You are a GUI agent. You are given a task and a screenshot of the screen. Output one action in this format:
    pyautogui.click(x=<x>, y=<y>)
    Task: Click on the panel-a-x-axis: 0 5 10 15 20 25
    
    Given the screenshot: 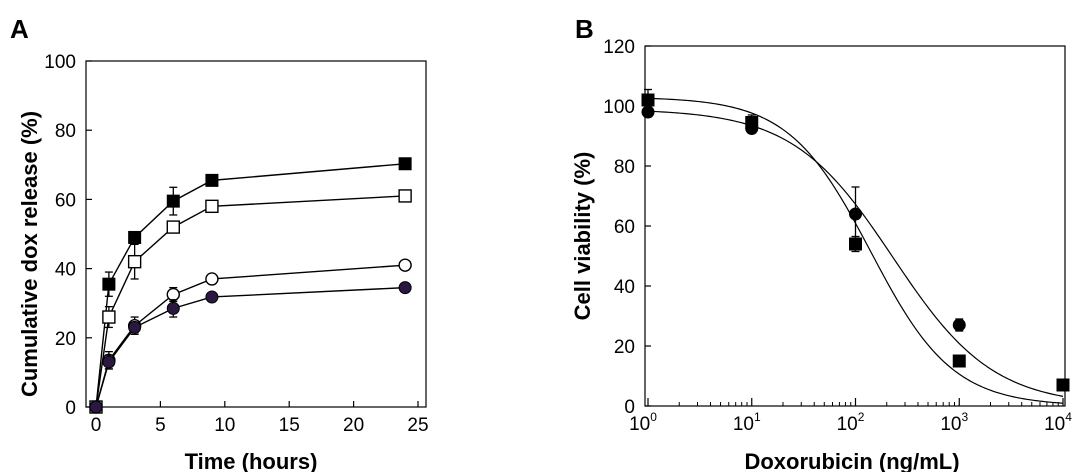 What is the action you would take?
    pyautogui.click(x=260, y=418)
    